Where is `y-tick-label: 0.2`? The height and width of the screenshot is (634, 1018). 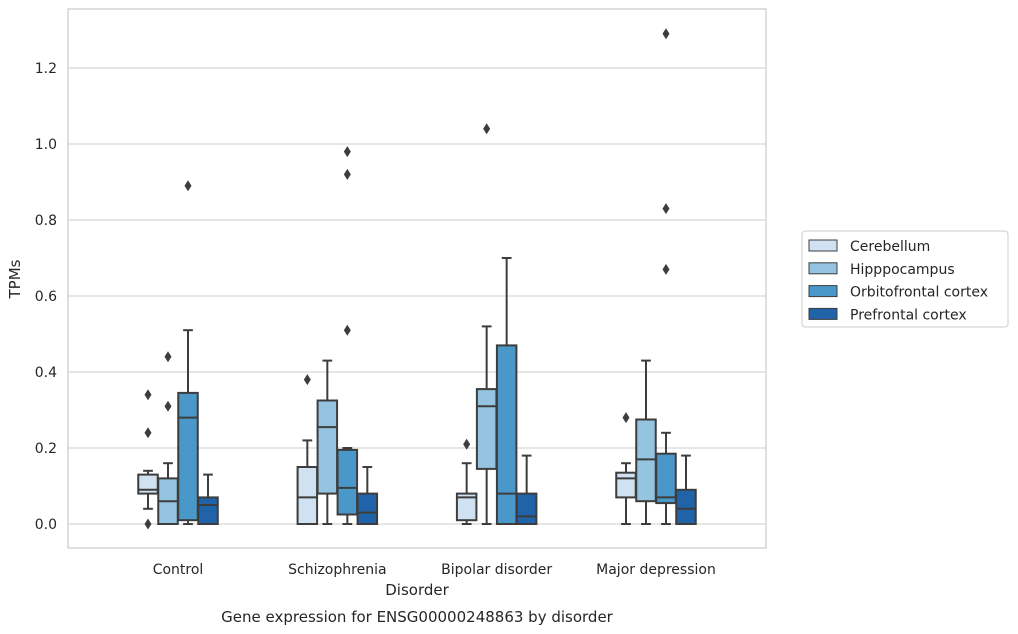 y-tick-label: 0.2 is located at coordinates (46, 449).